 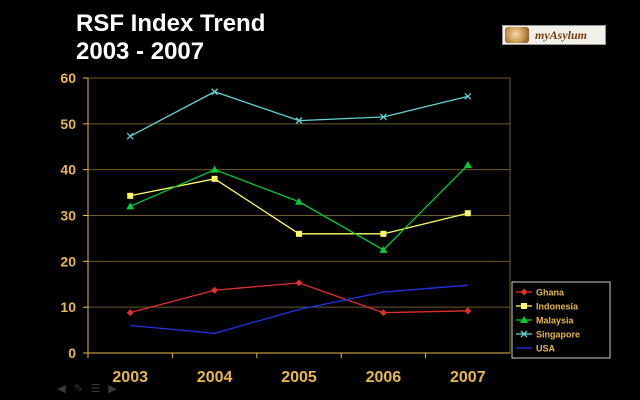 I want to click on legend-ghana-point, so click(x=524, y=292).